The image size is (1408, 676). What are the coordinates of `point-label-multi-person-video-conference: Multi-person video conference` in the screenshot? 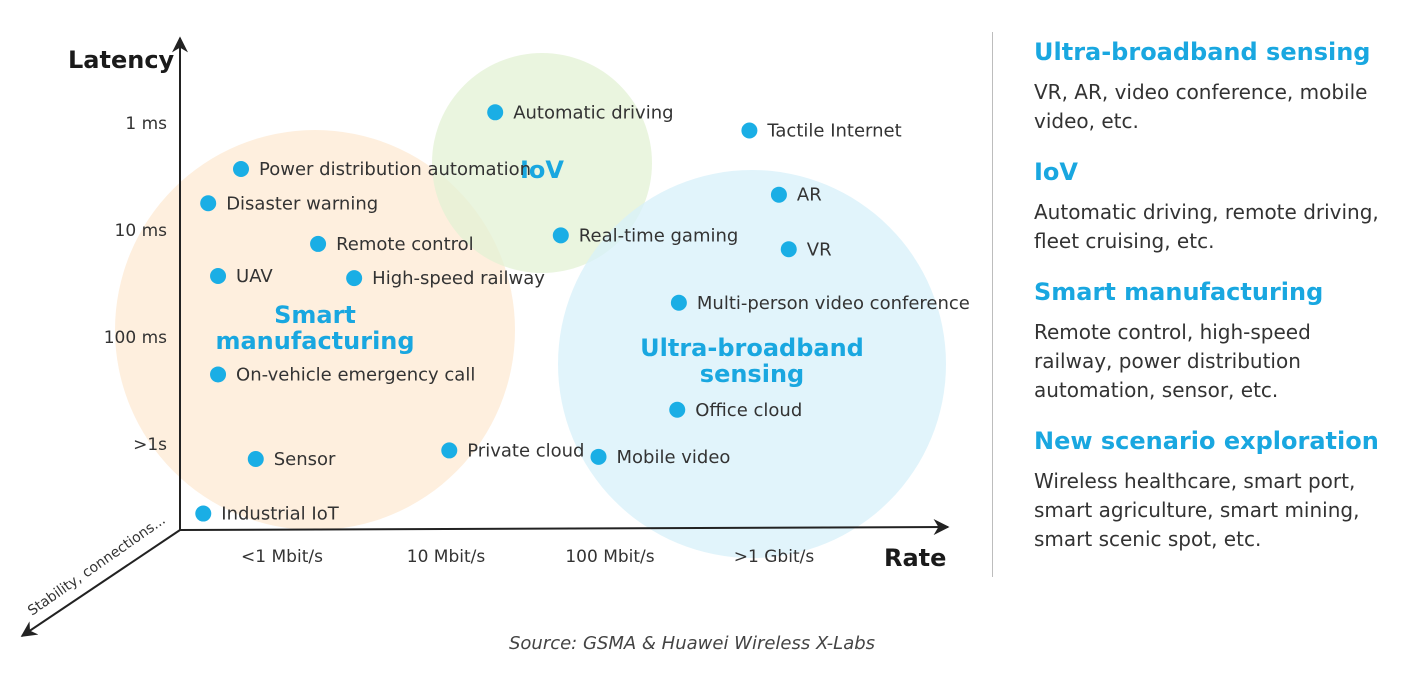 It's located at (833, 303).